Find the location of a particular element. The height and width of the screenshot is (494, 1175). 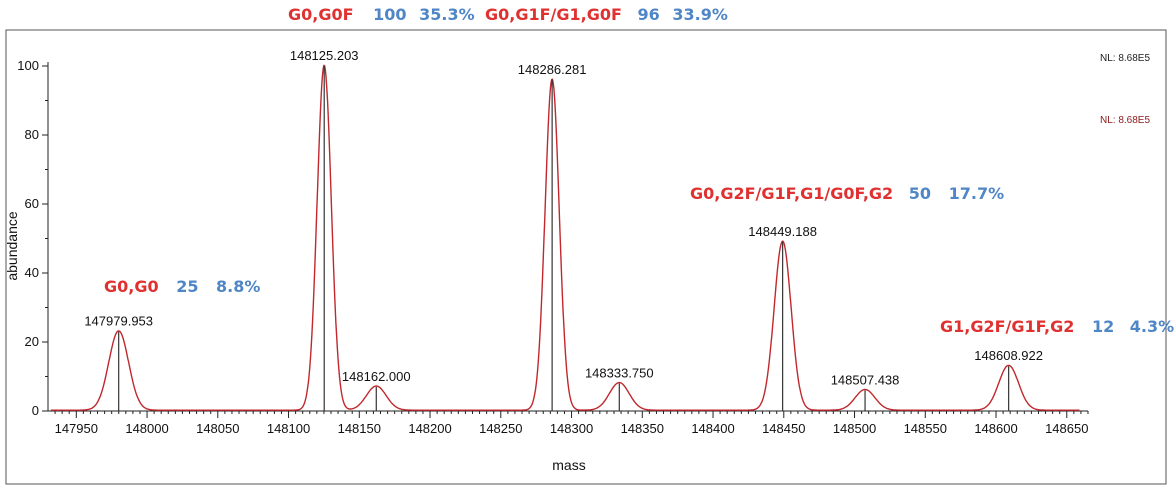

y-tick-label: 80 is located at coordinates (32, 134).